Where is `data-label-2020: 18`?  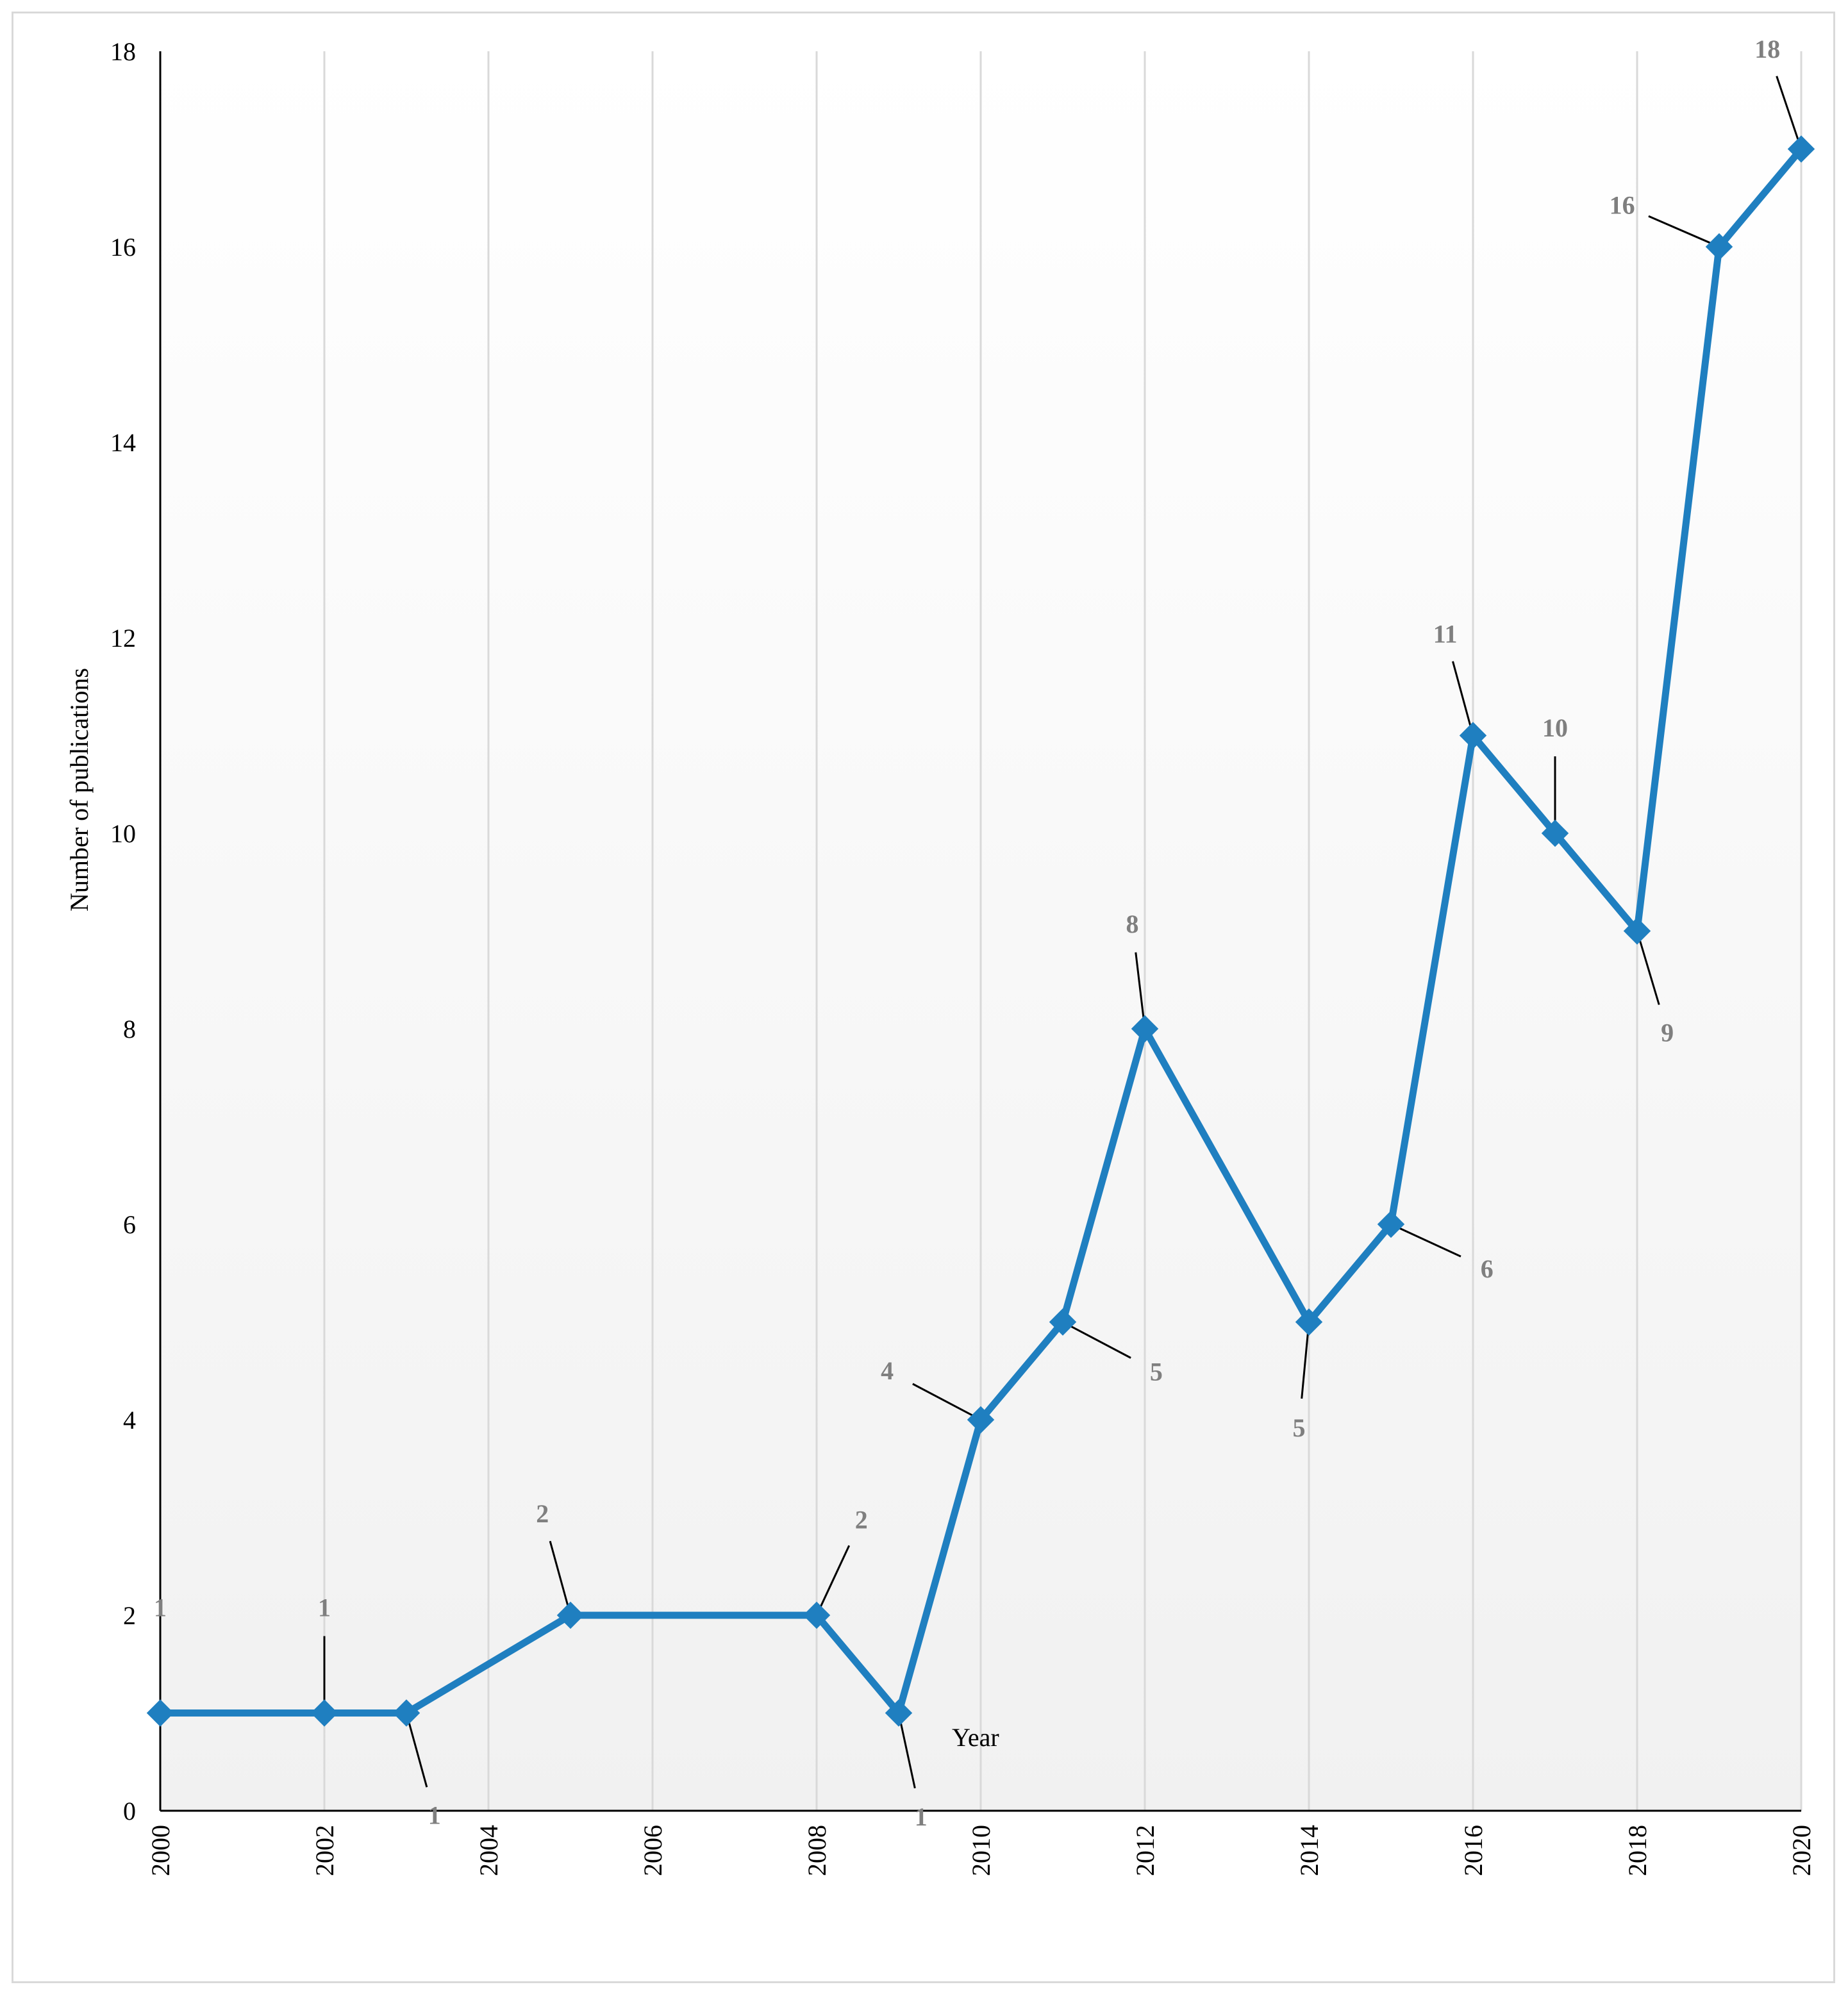
data-label-2020: 18 is located at coordinates (1767, 49).